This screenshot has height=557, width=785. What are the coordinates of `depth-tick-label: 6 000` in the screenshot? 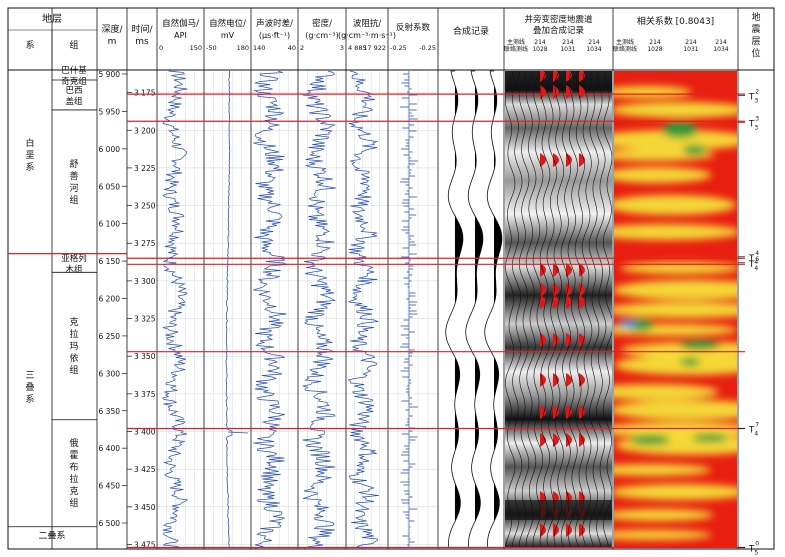 It's located at (110, 149).